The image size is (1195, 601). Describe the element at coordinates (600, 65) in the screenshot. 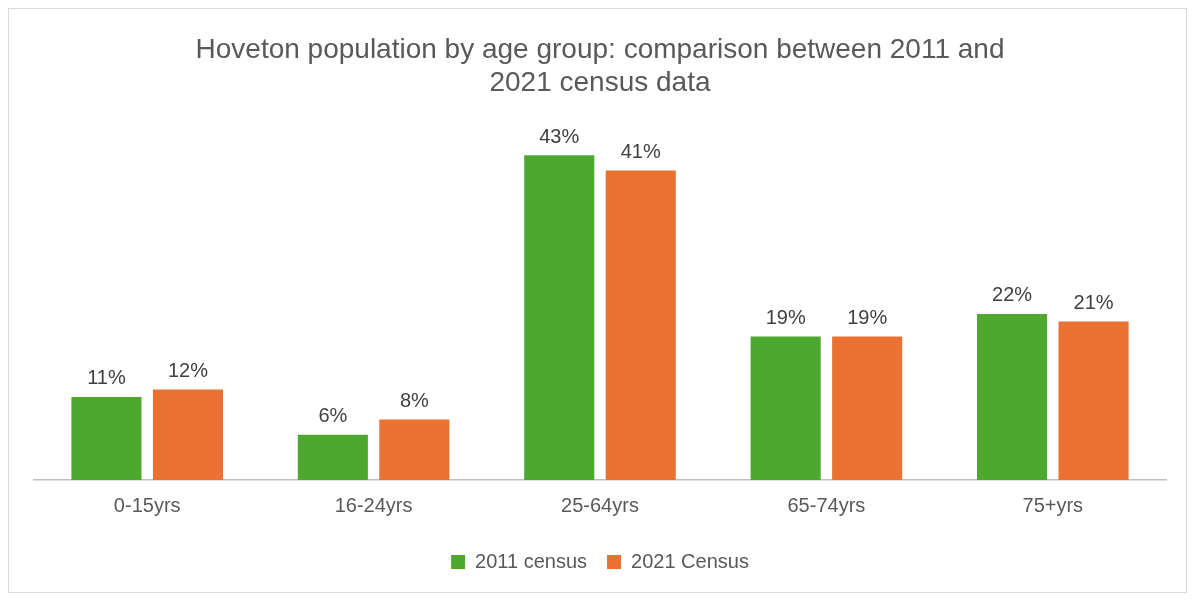

I see `chart-title: Hoveton population by age group: comparison between 2011 and 2021 census data` at that location.